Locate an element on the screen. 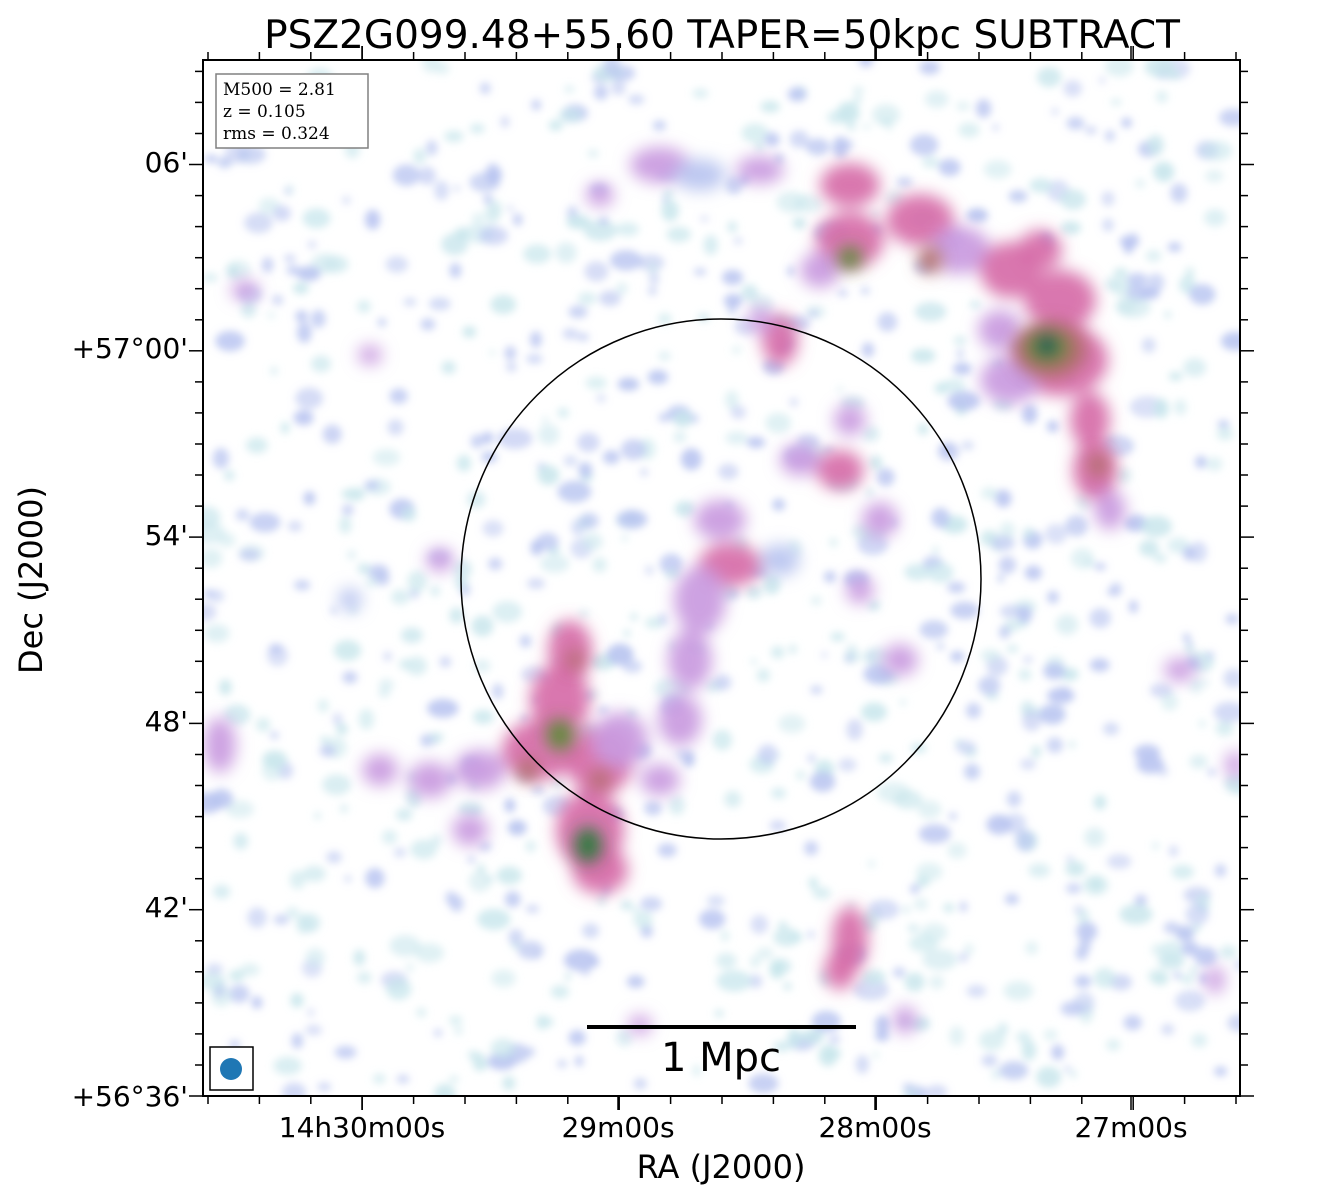 The width and height of the screenshot is (1321, 1200). x-tick-label: 27m00s is located at coordinates (1130, 1127).